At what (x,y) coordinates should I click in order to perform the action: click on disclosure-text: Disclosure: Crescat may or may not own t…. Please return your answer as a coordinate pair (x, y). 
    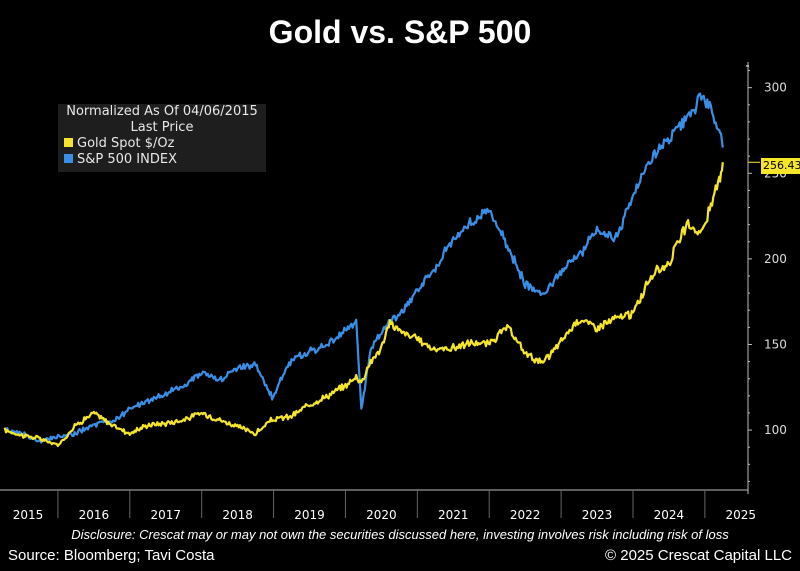
    Looking at the image, I should click on (400, 534).